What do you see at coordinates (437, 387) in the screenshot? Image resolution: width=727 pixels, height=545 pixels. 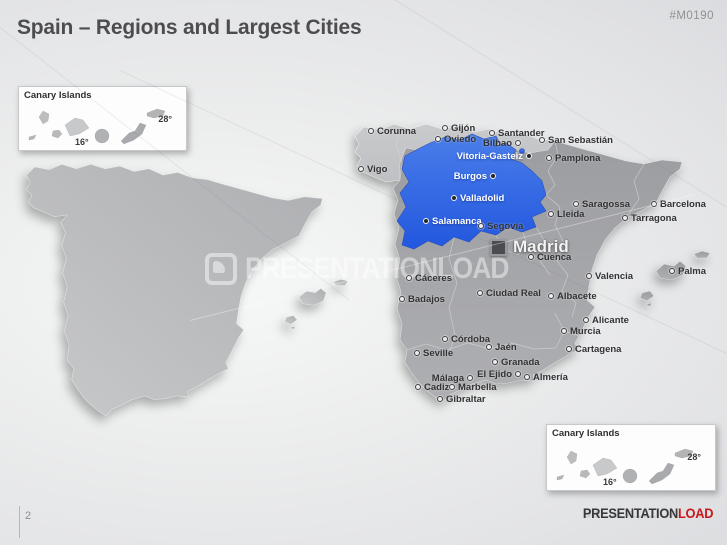 I see `city-label: Cadiz` at bounding box center [437, 387].